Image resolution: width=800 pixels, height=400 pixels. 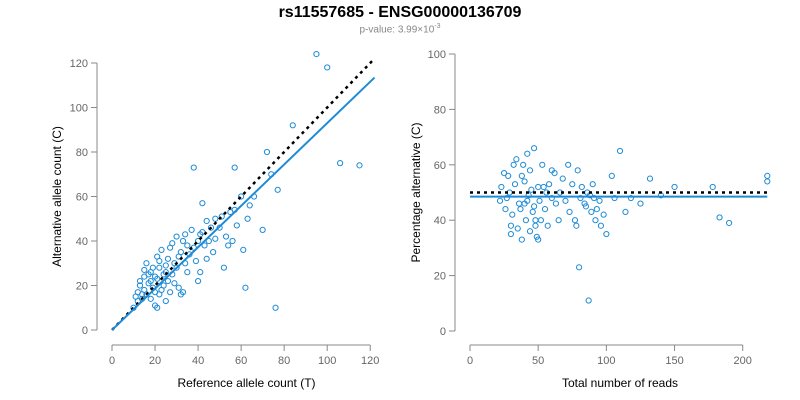 I want to click on x-tick-label: 20, so click(x=155, y=361).